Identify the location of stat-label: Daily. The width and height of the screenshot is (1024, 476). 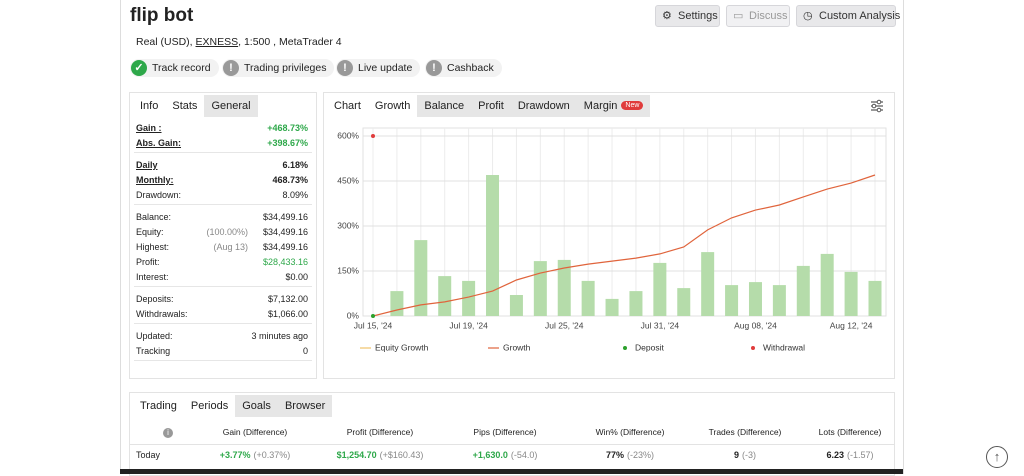
(147, 165).